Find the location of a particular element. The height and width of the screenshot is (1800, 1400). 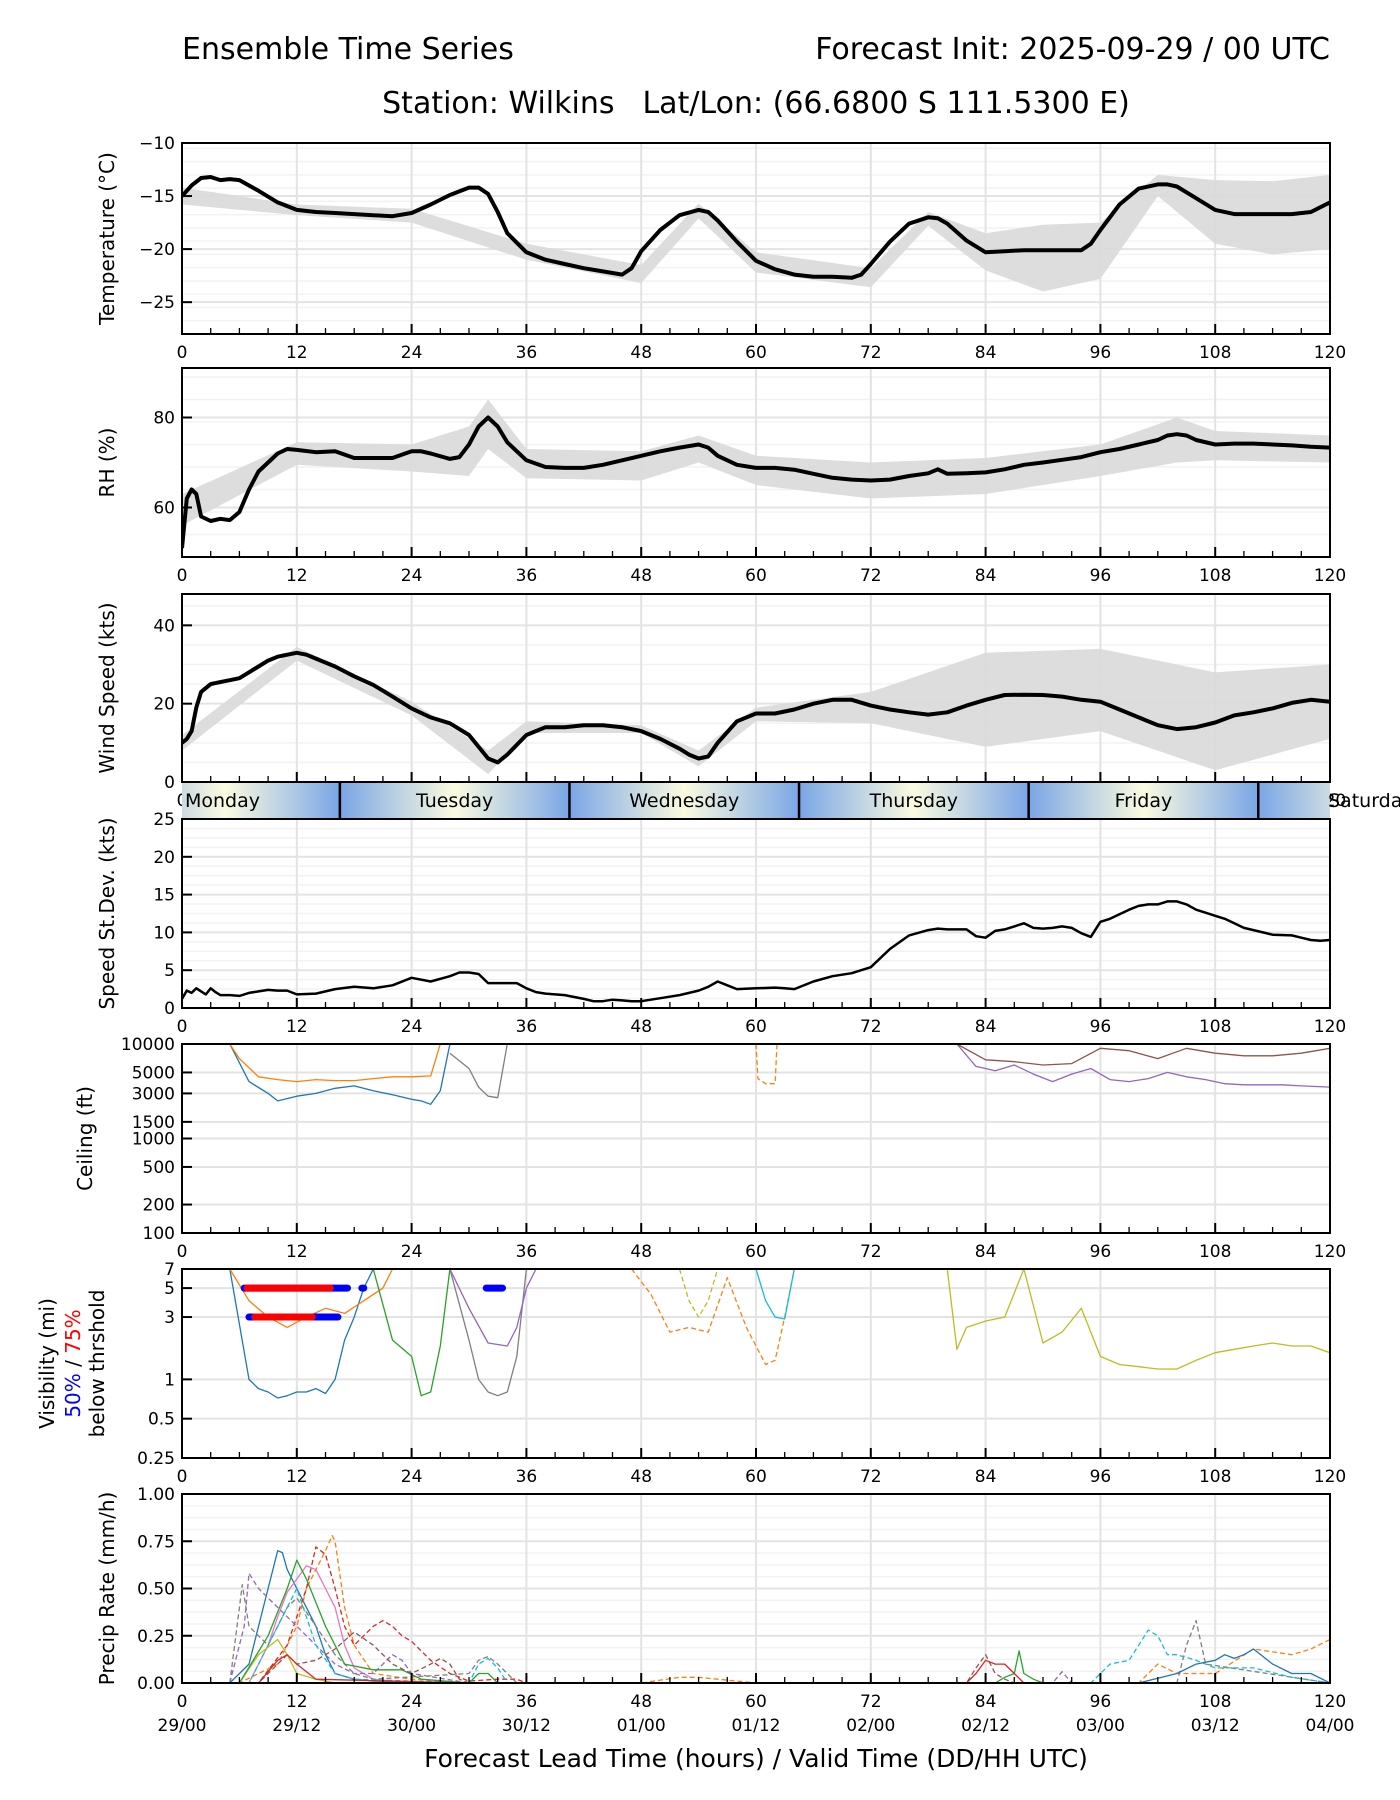

y-axis-sublabel: 50% / 75% is located at coordinates (73, 1363).